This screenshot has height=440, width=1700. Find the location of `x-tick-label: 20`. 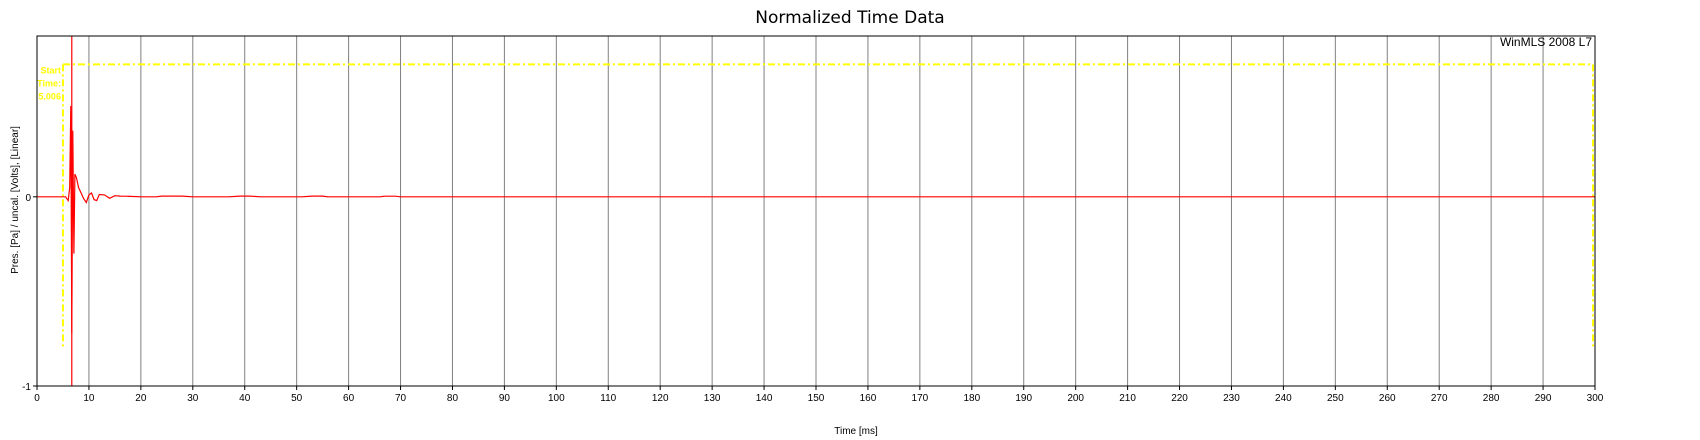

x-tick-label: 20 is located at coordinates (141, 398).